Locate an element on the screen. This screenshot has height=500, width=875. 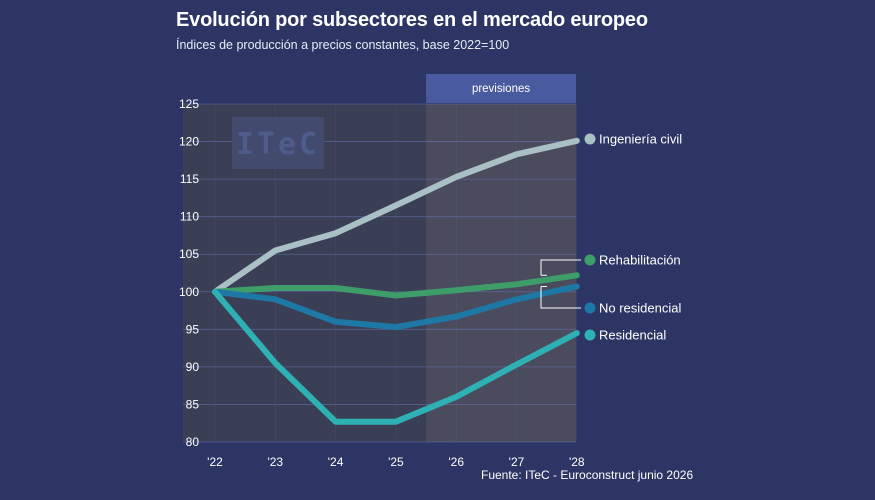
y-tick-label: 115 is located at coordinates (189, 179).